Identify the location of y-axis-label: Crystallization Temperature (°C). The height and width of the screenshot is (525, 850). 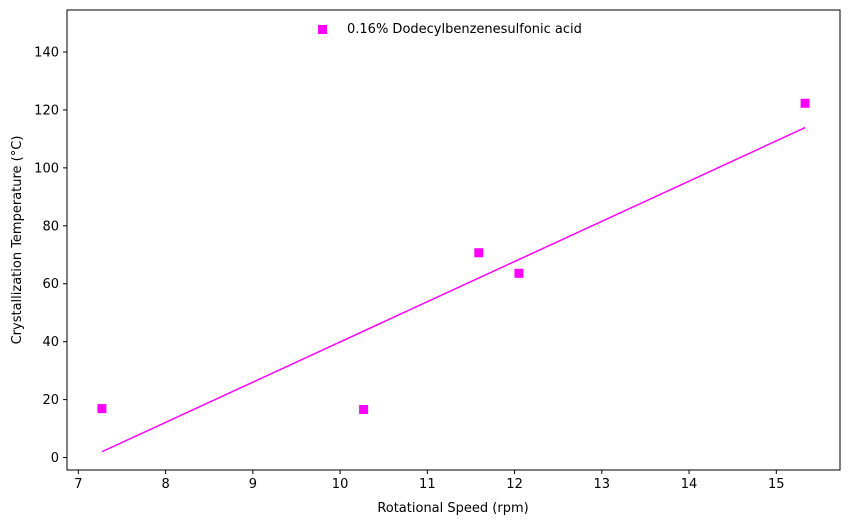
(17, 240).